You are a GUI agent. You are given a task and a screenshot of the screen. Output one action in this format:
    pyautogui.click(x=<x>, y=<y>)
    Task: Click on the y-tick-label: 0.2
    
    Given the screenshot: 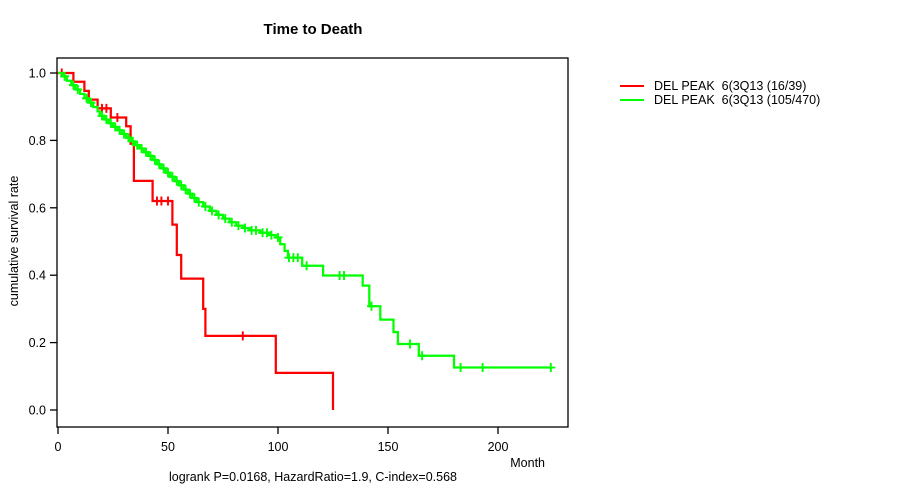 What is the action you would take?
    pyautogui.click(x=37, y=343)
    